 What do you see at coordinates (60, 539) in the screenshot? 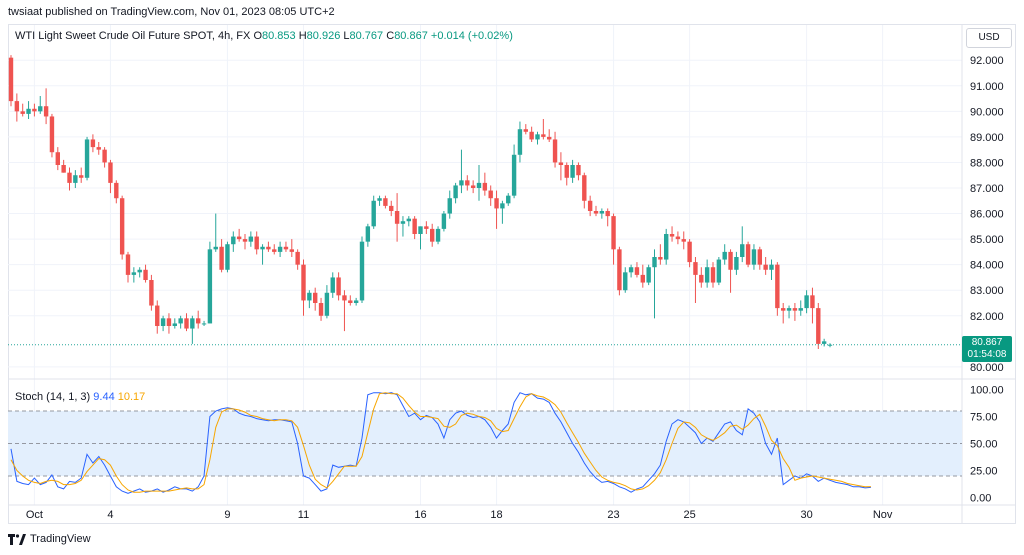
I see `footer-brand: TradingView` at bounding box center [60, 539].